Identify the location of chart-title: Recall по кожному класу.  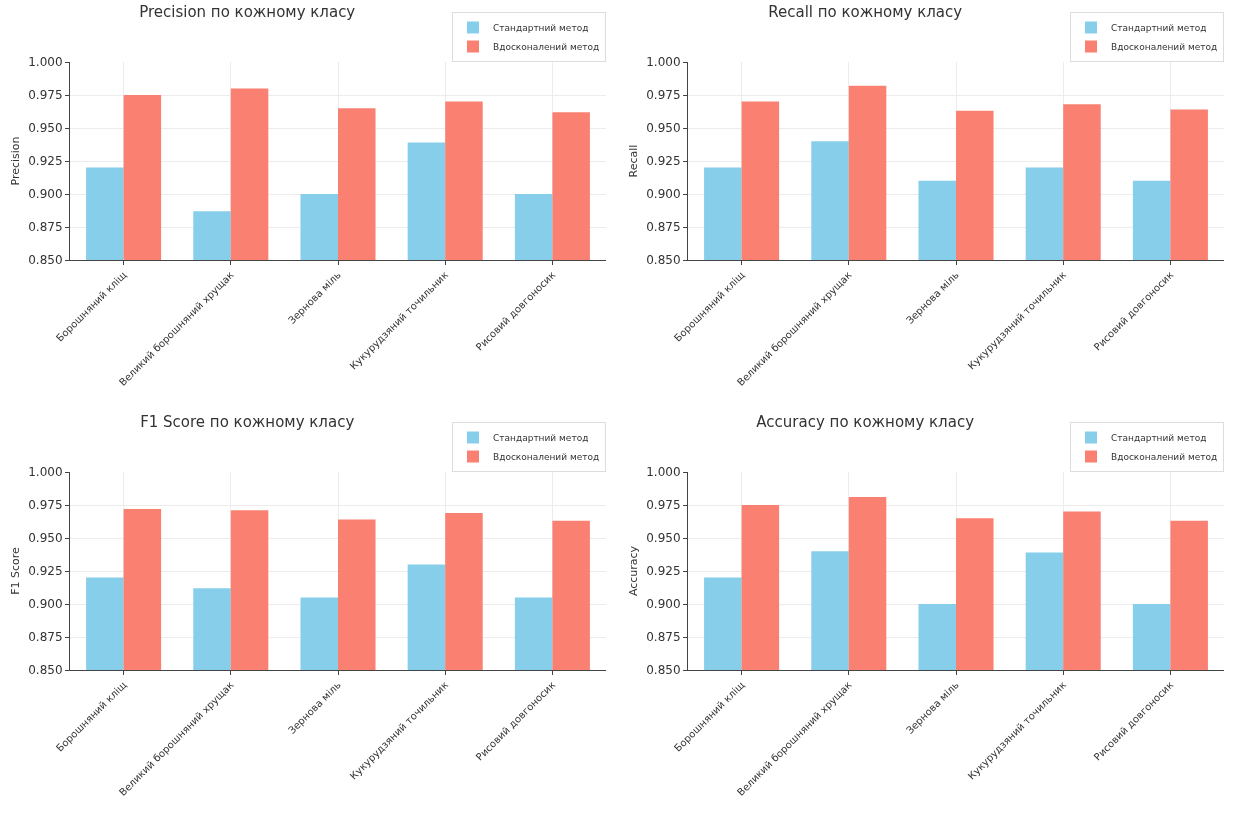
(865, 11).